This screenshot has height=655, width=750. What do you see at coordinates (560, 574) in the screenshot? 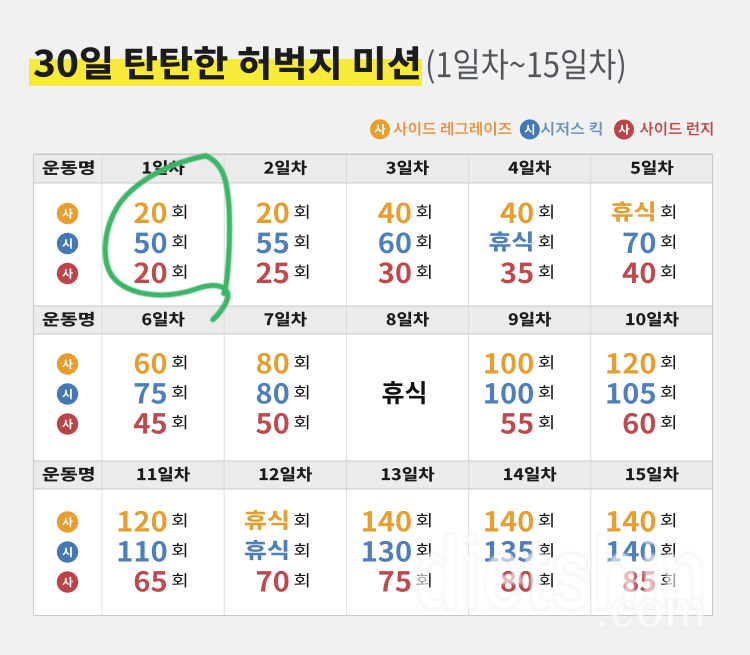
I see `svg-text: dietshin` at bounding box center [560, 574].